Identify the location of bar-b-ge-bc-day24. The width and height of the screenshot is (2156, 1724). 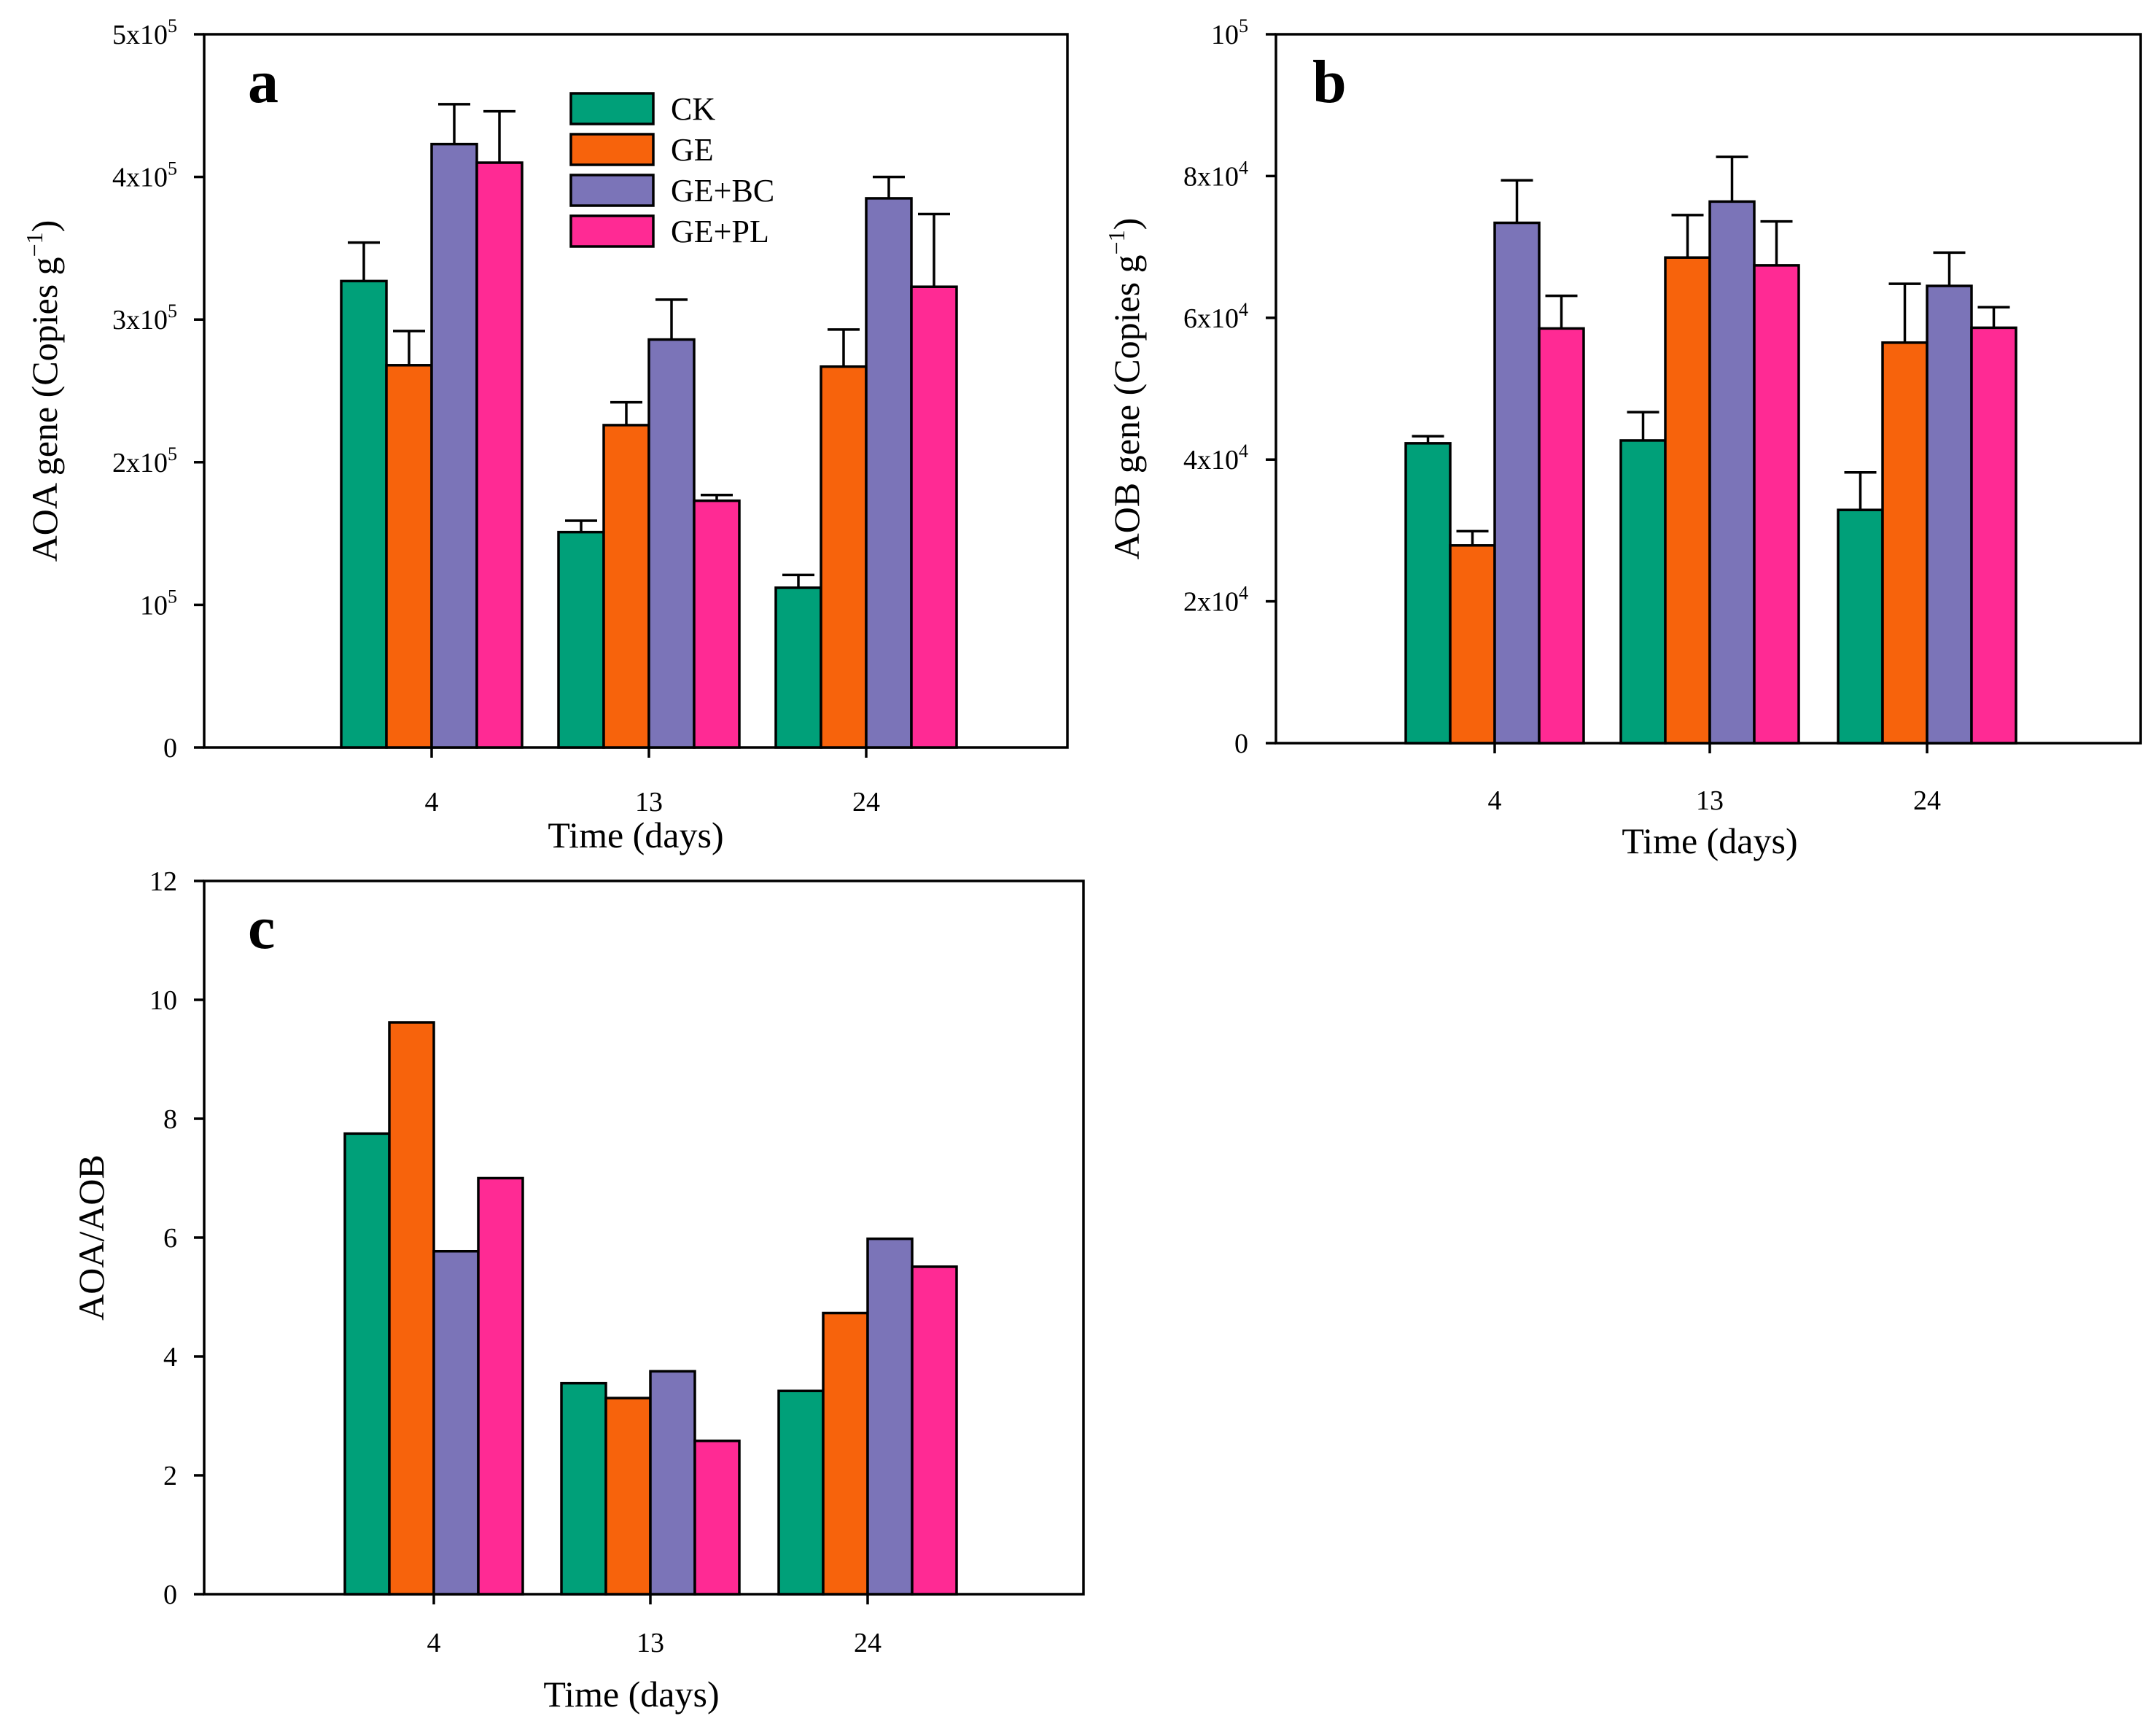
(1949, 514).